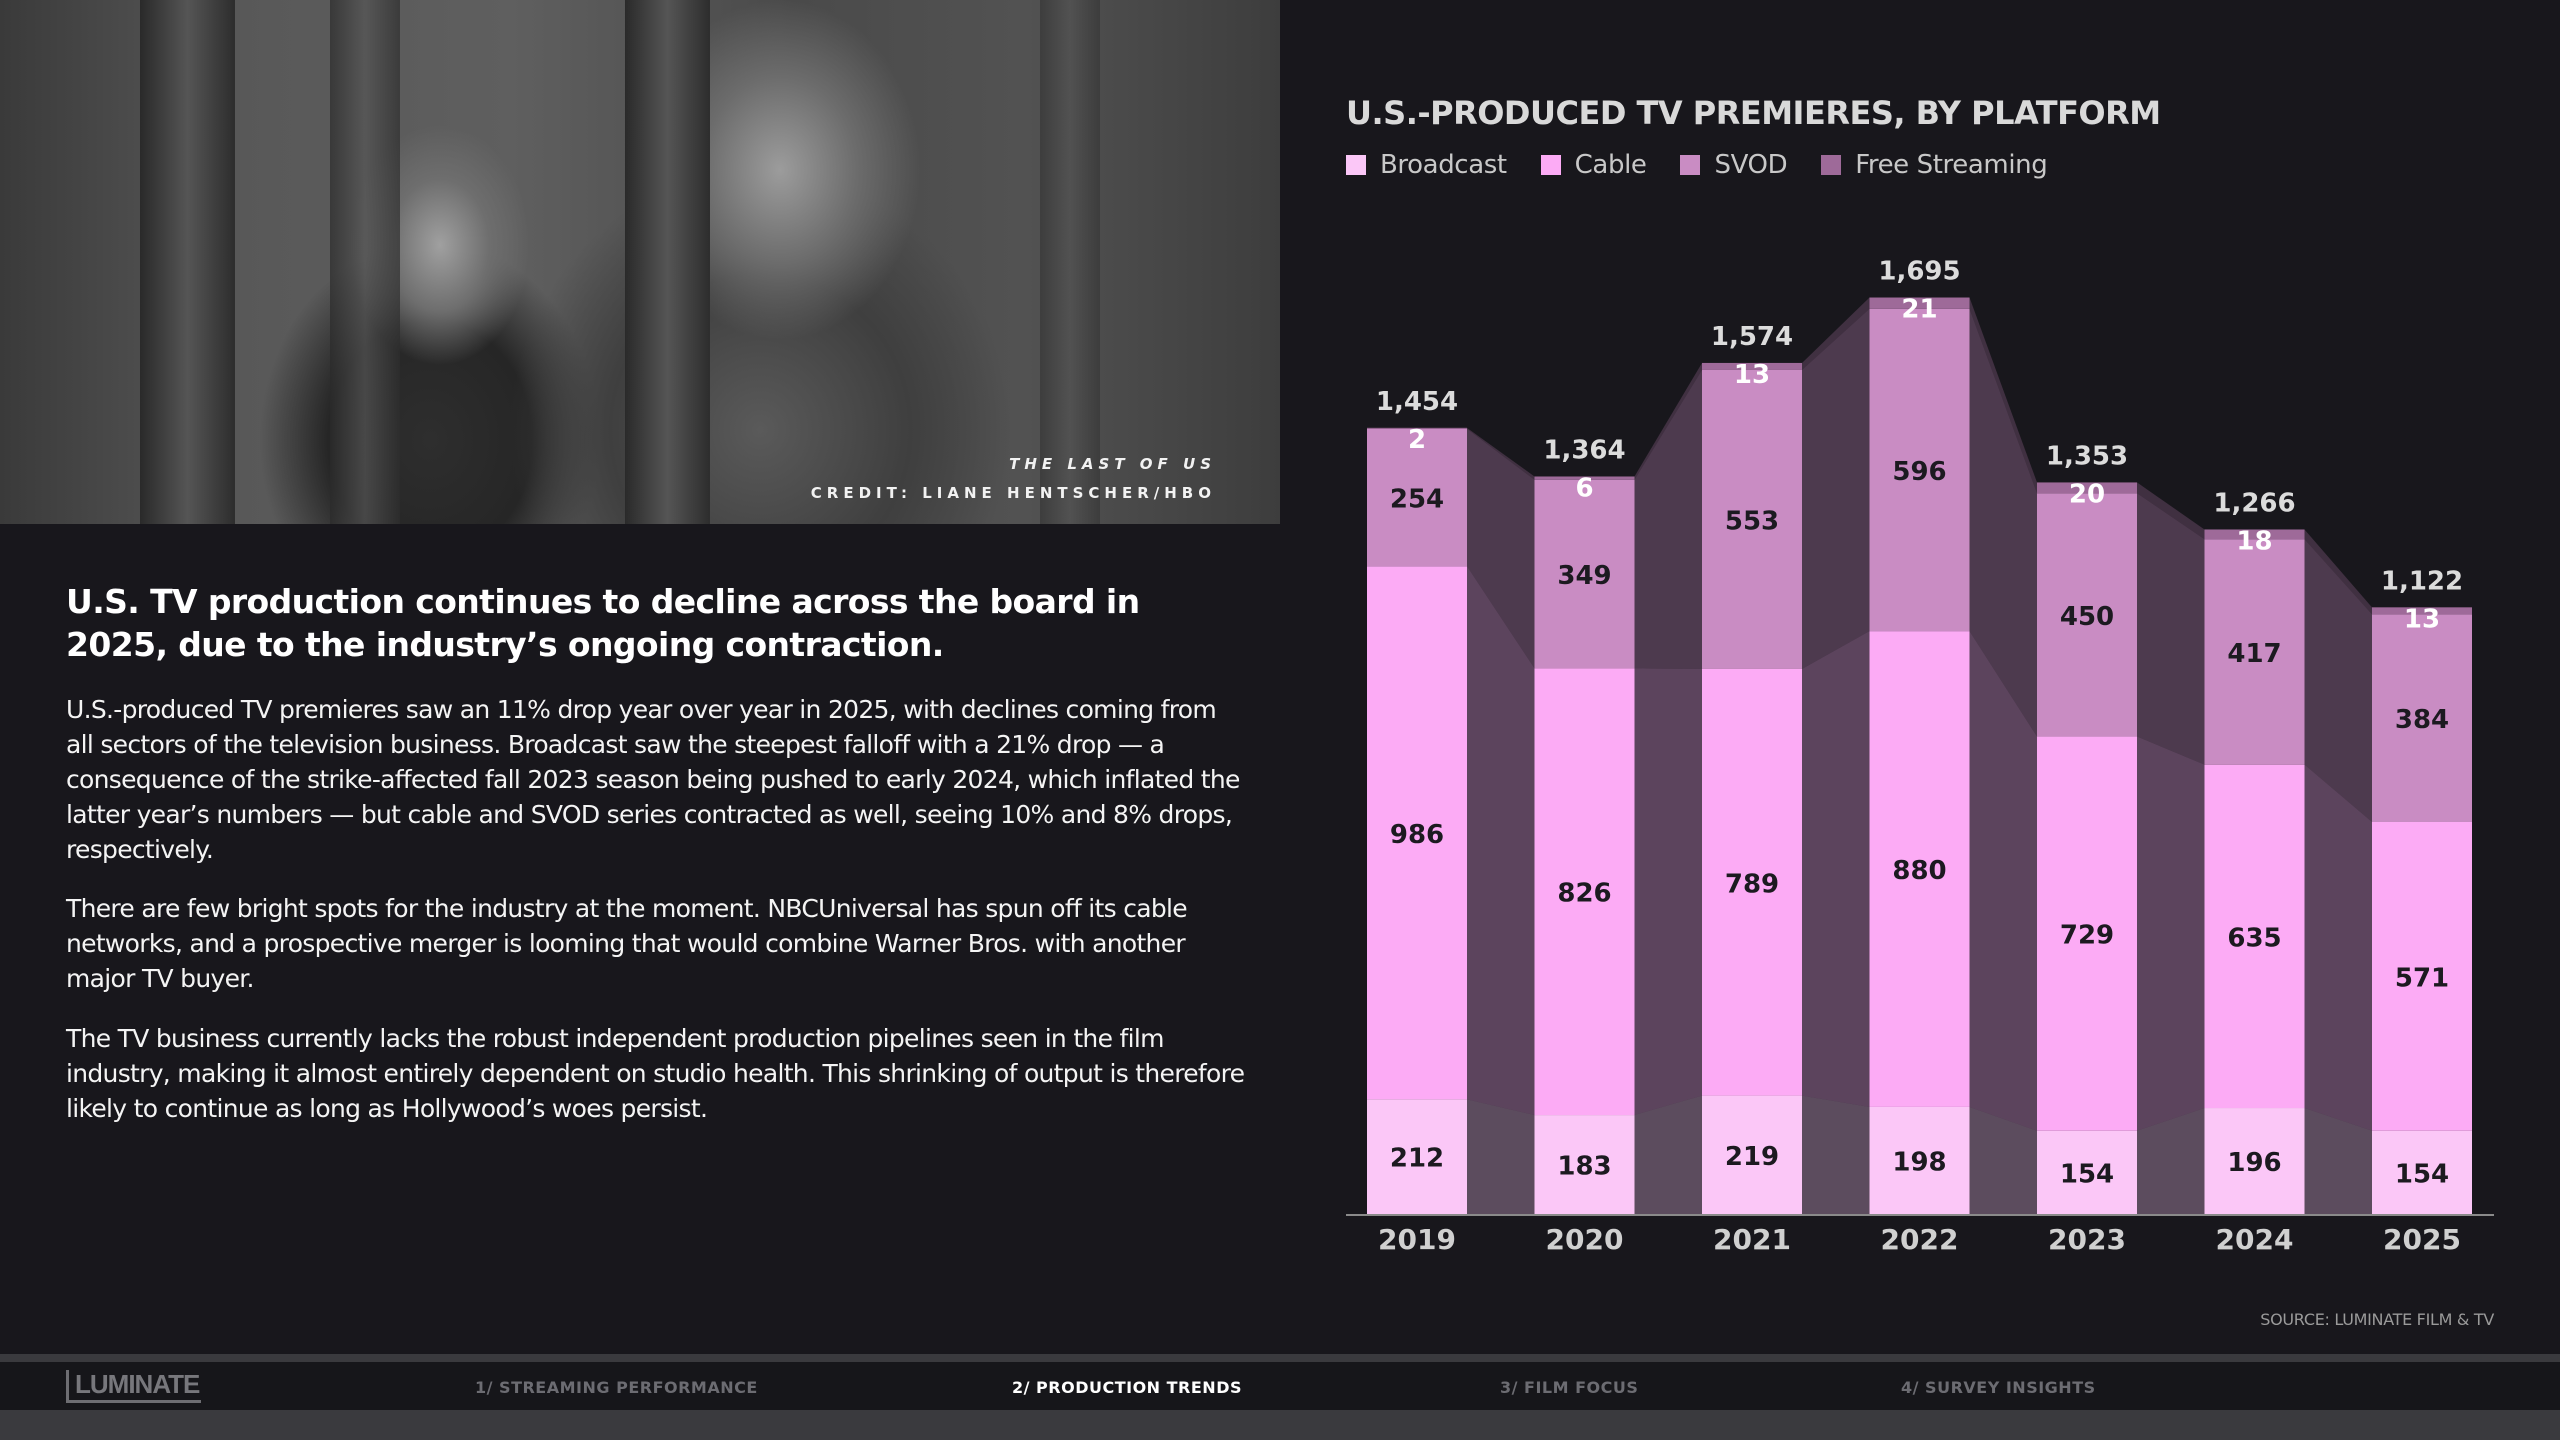 This screenshot has width=2560, height=1440. I want to click on segment-label: 254, so click(1417, 500).